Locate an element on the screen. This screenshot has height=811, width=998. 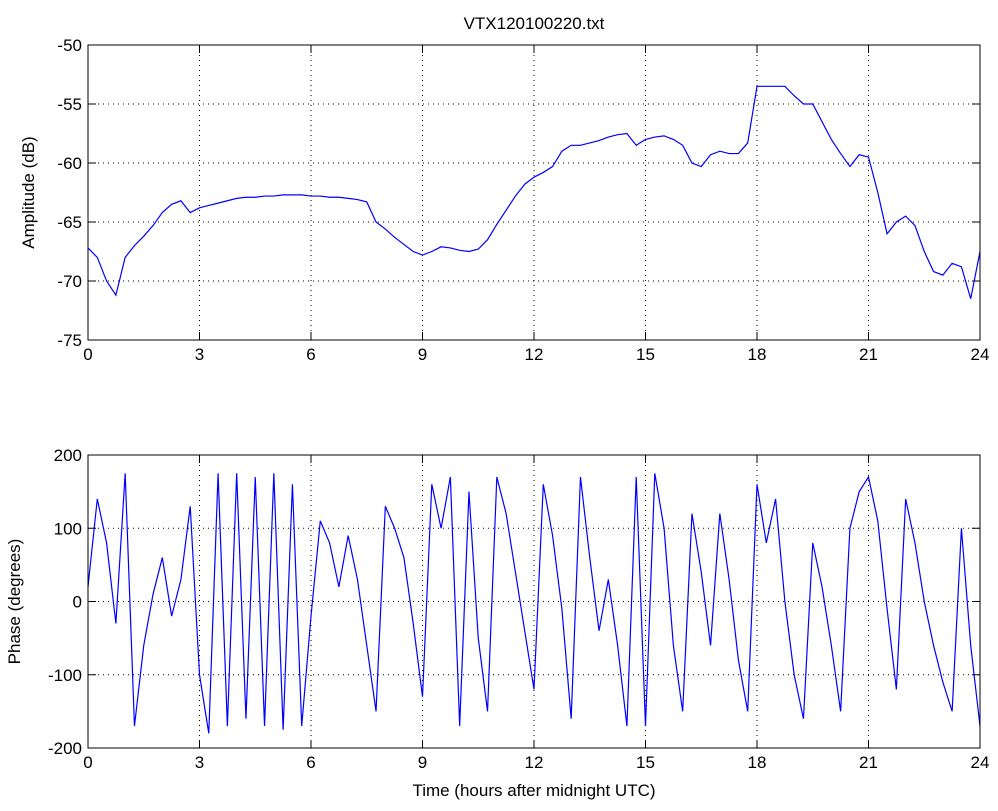
y-tick-label: -50 is located at coordinates (69, 45).